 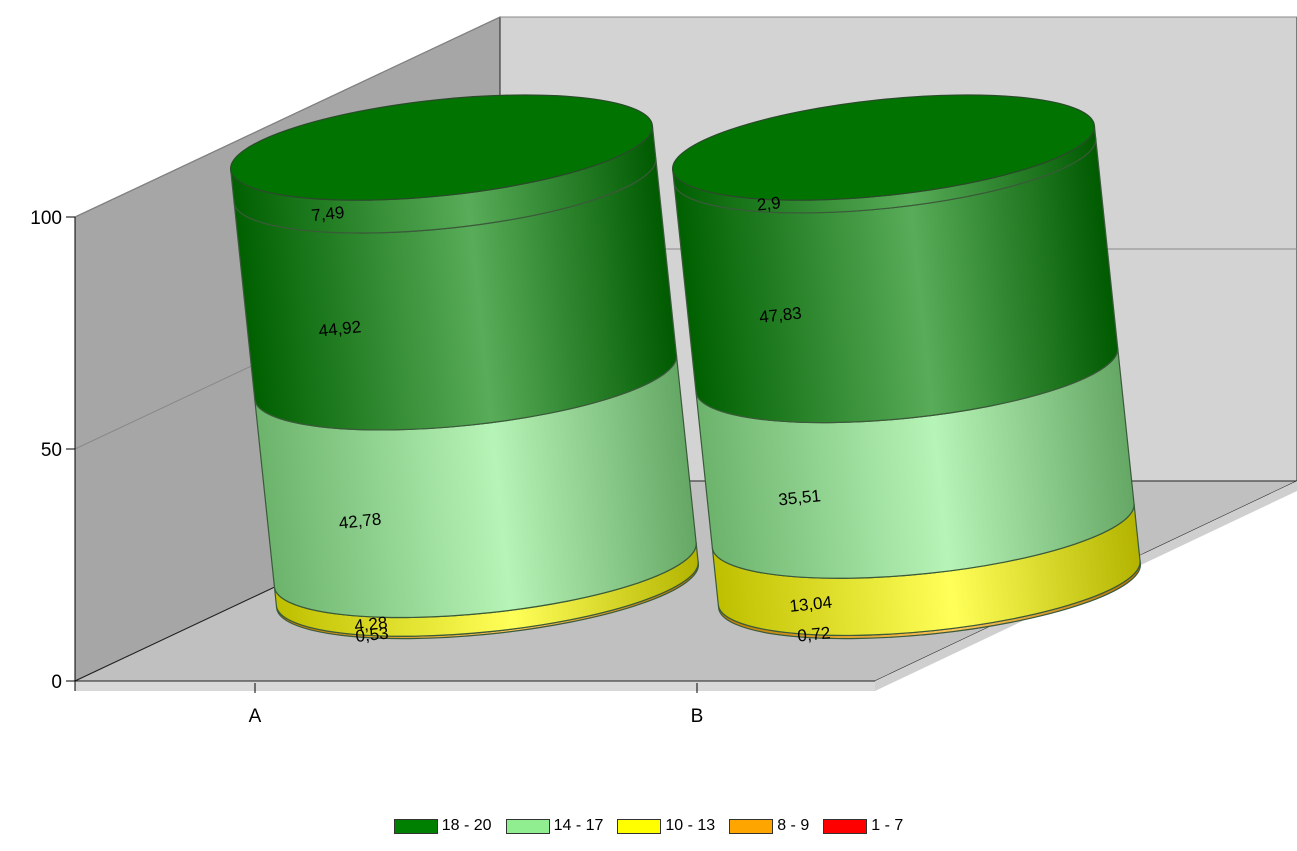 I want to click on data-label: 4,28, so click(x=370, y=624).